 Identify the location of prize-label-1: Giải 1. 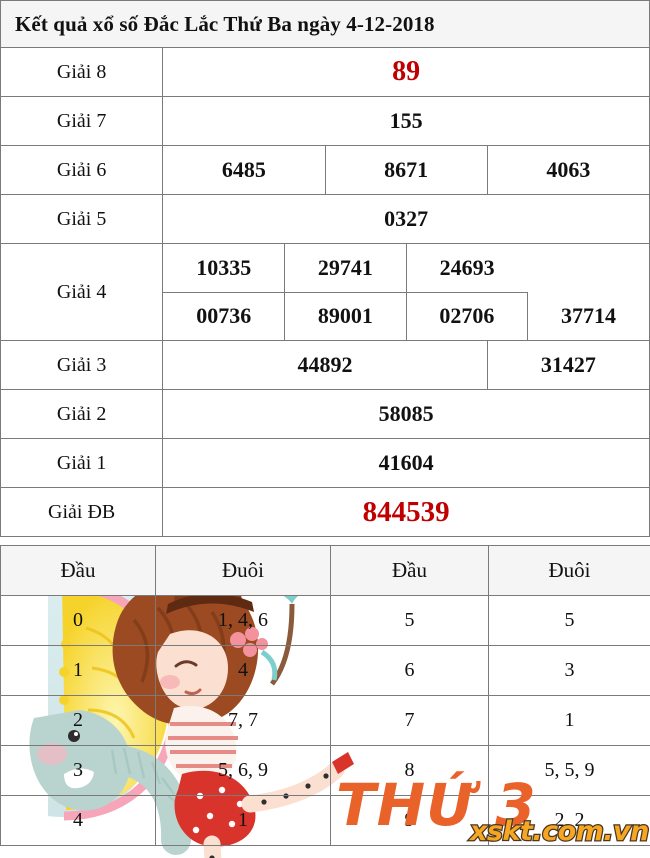
(82, 463).